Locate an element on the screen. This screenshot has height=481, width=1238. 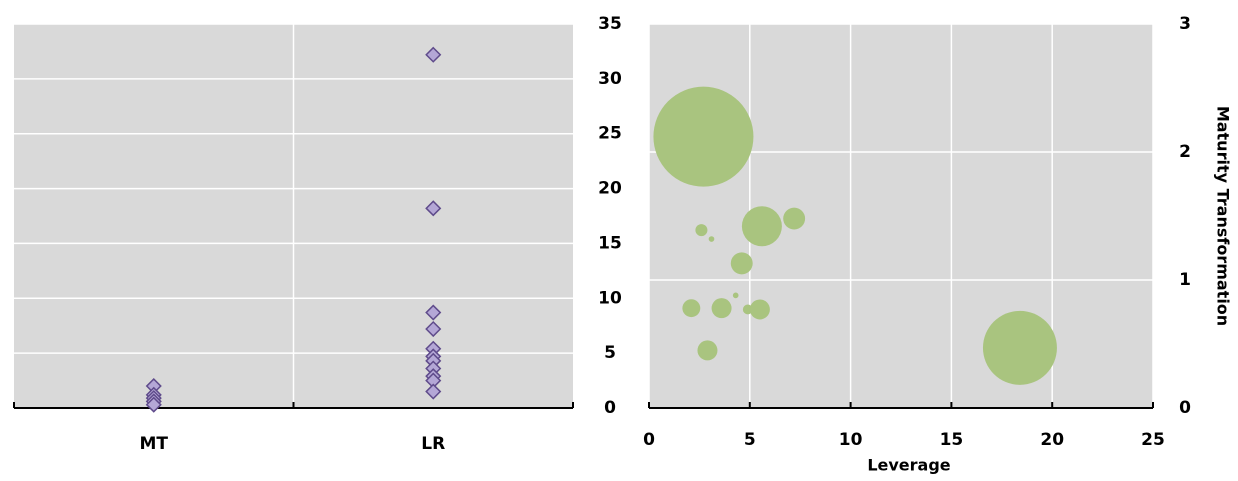
x-tick-label: 5 is located at coordinates (750, 440).